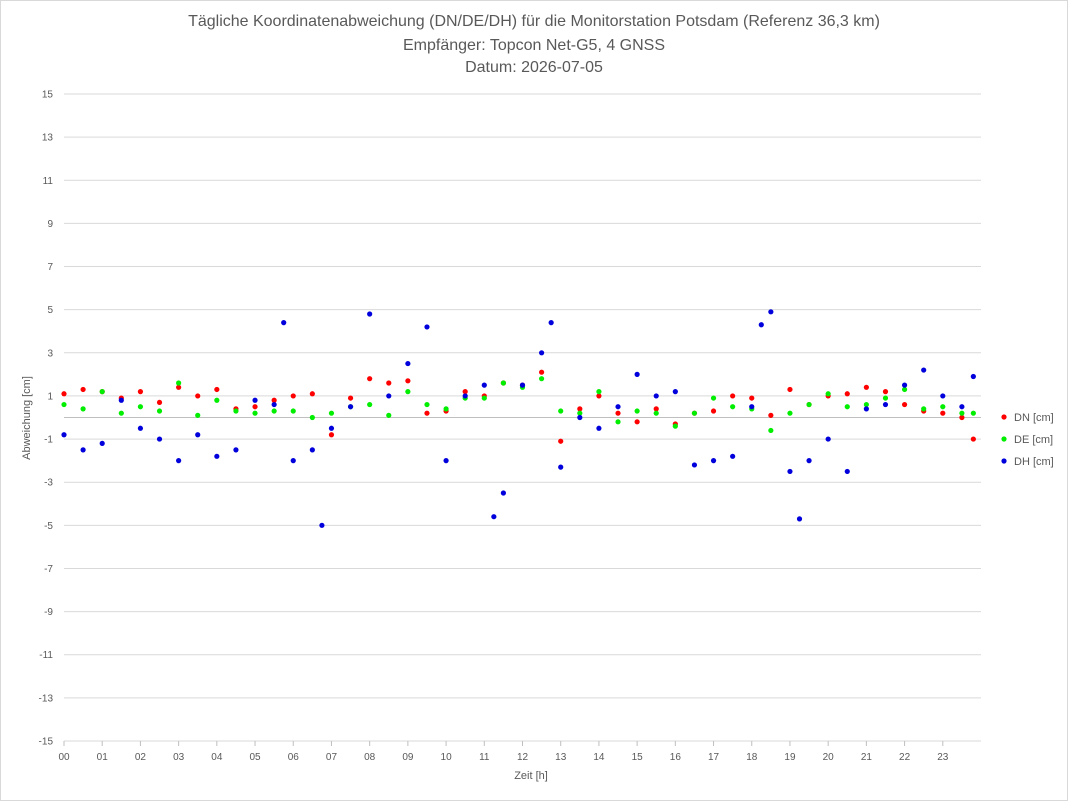 The width and height of the screenshot is (1068, 801). What do you see at coordinates (599, 757) in the screenshot?
I see `x-tick-label: 14` at bounding box center [599, 757].